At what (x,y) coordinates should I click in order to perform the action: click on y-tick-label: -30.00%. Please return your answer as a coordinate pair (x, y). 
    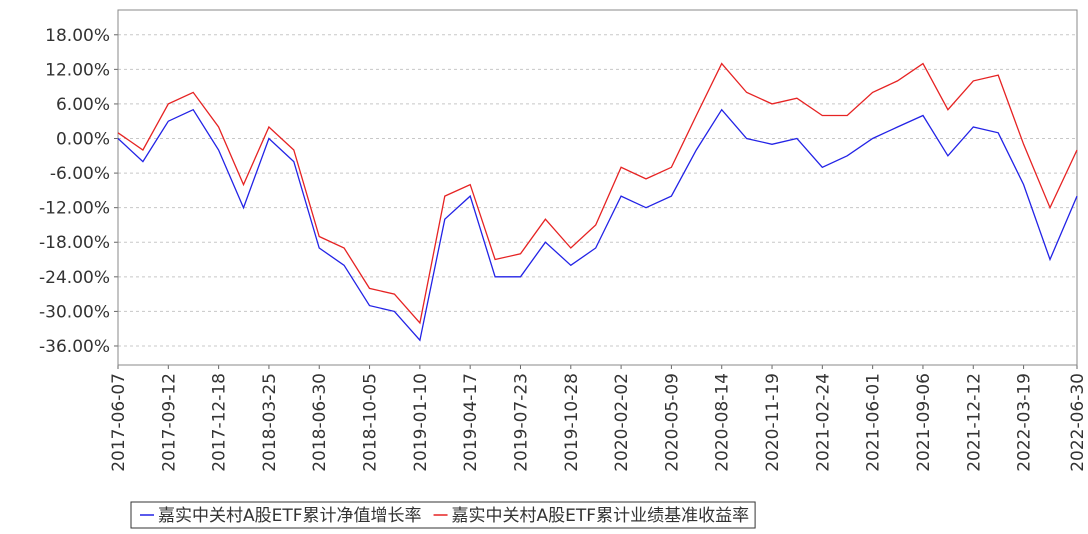
    Looking at the image, I should click on (74, 312).